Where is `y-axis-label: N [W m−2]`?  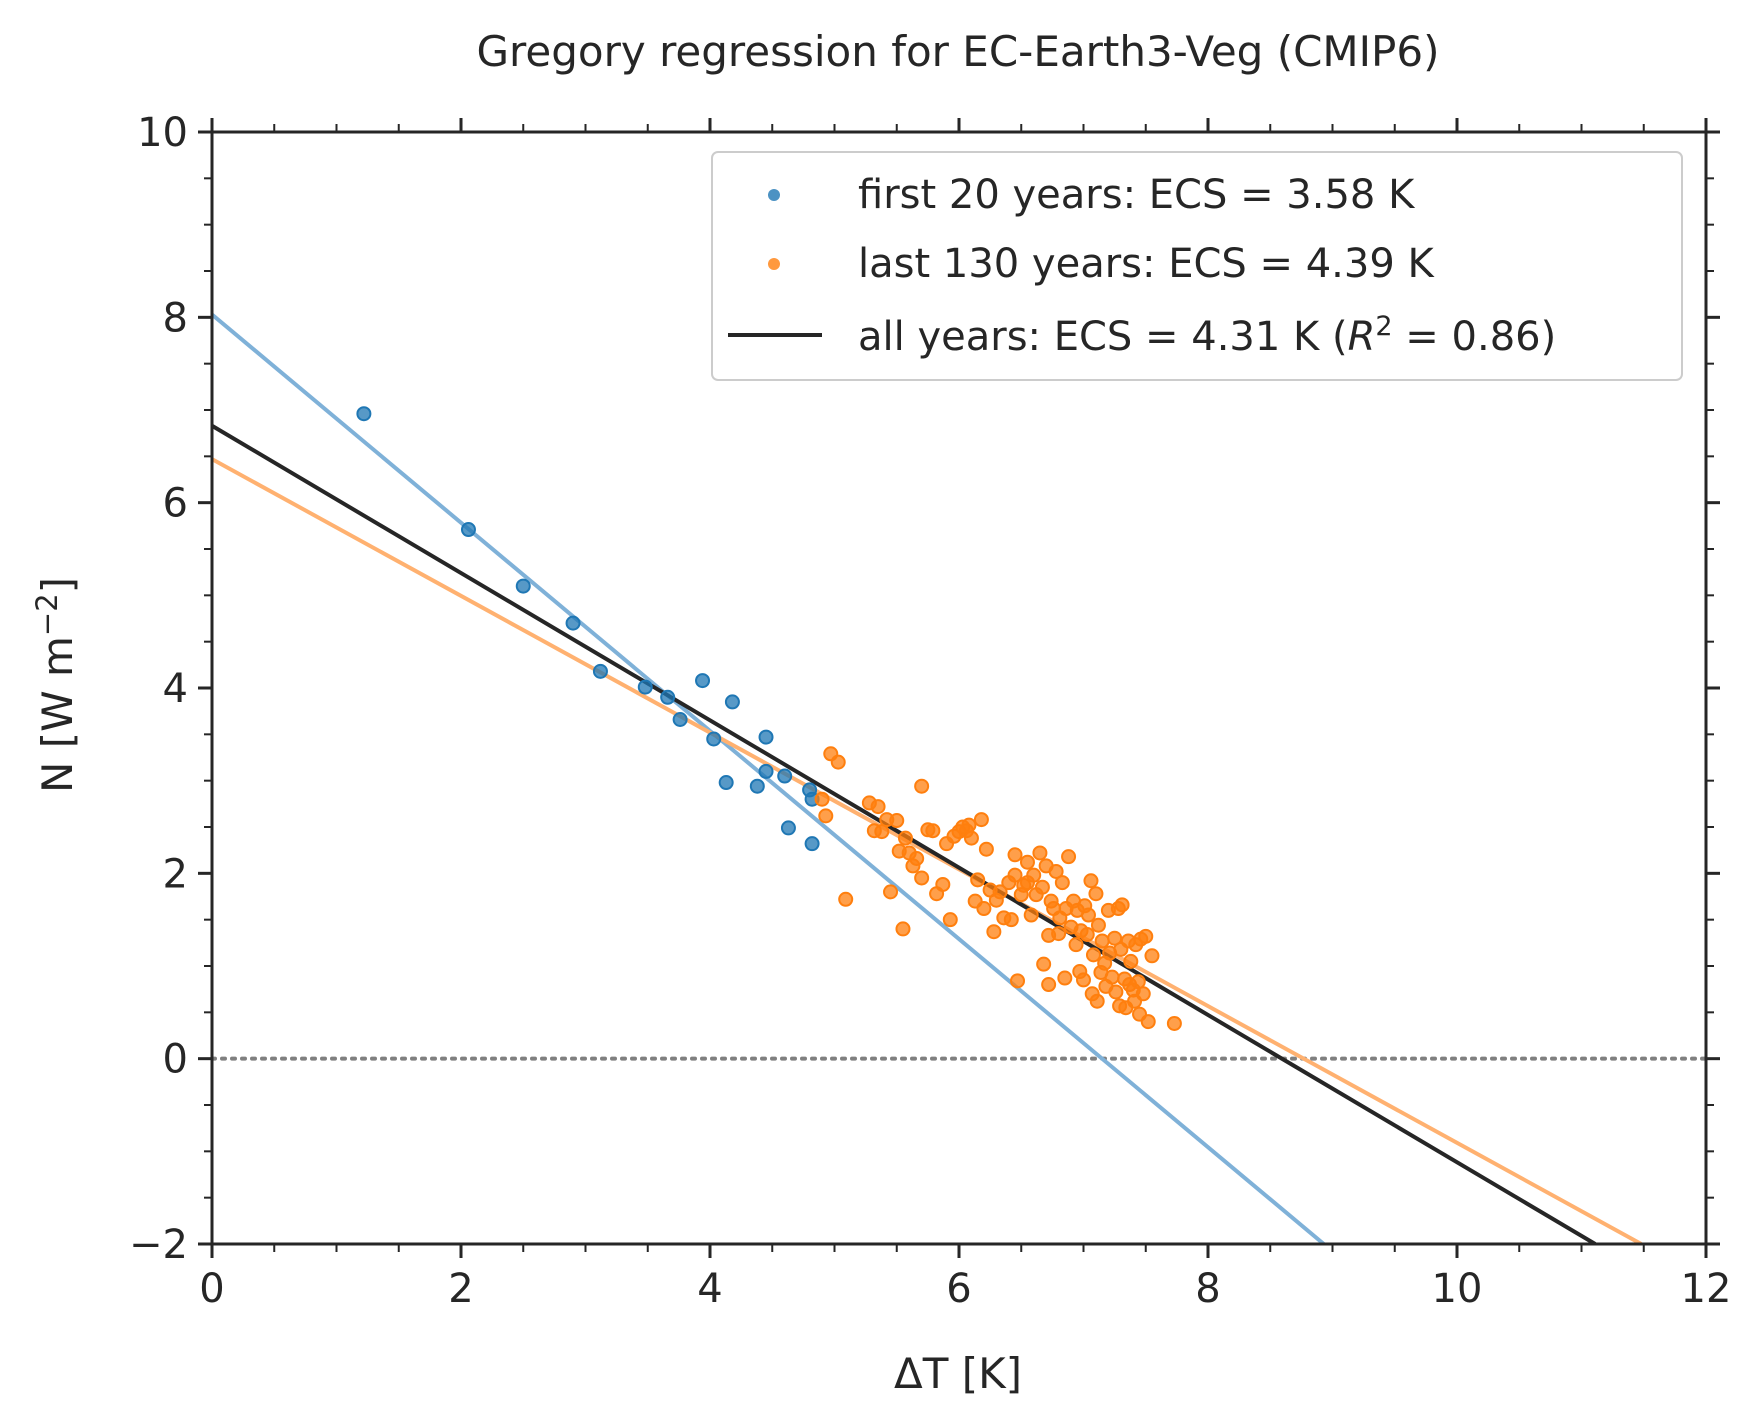
y-axis-label: N [W m−2] is located at coordinates (56, 685).